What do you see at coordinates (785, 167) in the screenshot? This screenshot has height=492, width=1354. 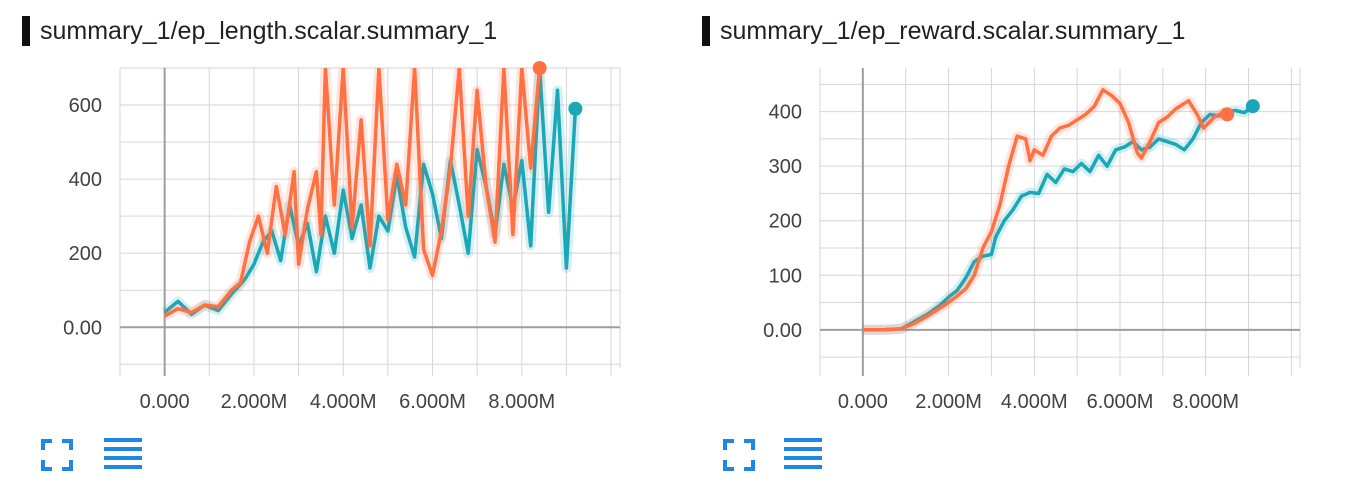 I see `y-tick-label: 300` at bounding box center [785, 167].